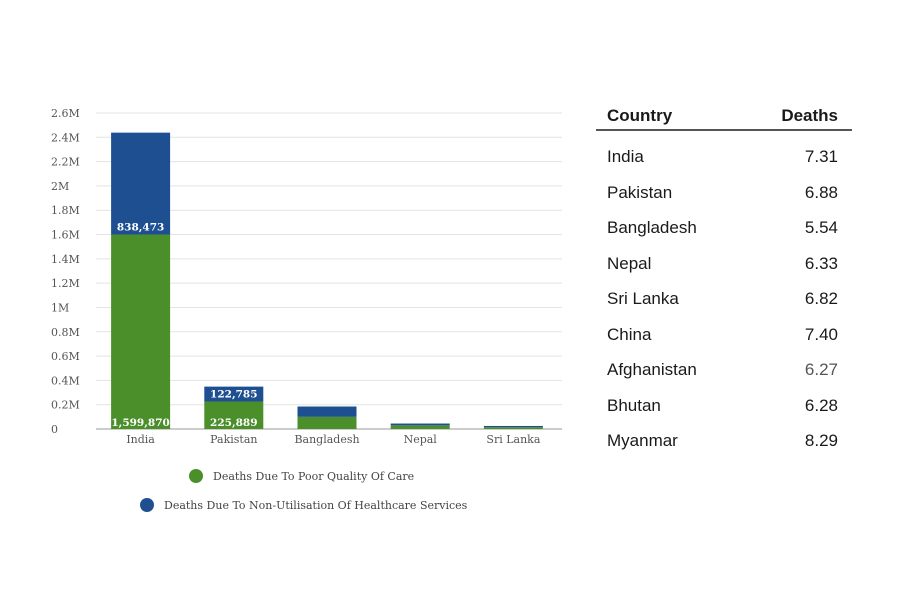 The width and height of the screenshot is (900, 600). What do you see at coordinates (141, 228) in the screenshot?
I see `data-label-non-utilisation: 838,473` at bounding box center [141, 228].